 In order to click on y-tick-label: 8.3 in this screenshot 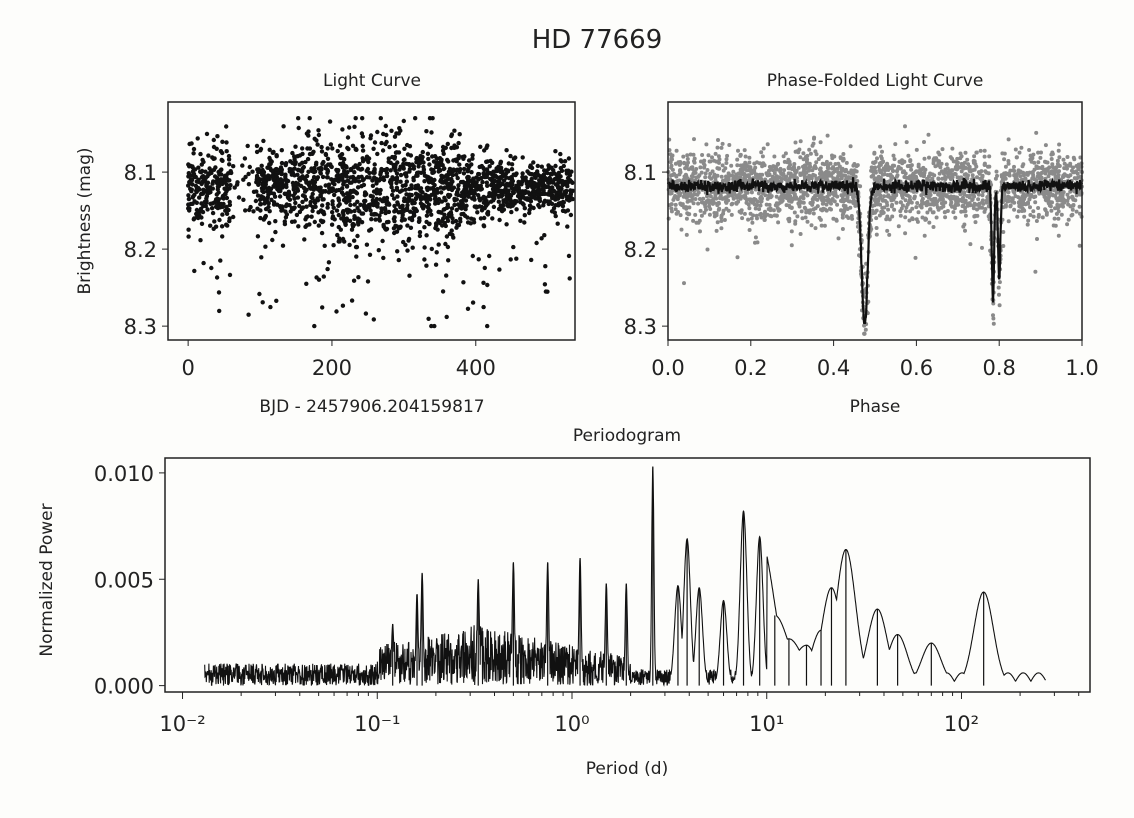, I will do `click(640, 327)`.